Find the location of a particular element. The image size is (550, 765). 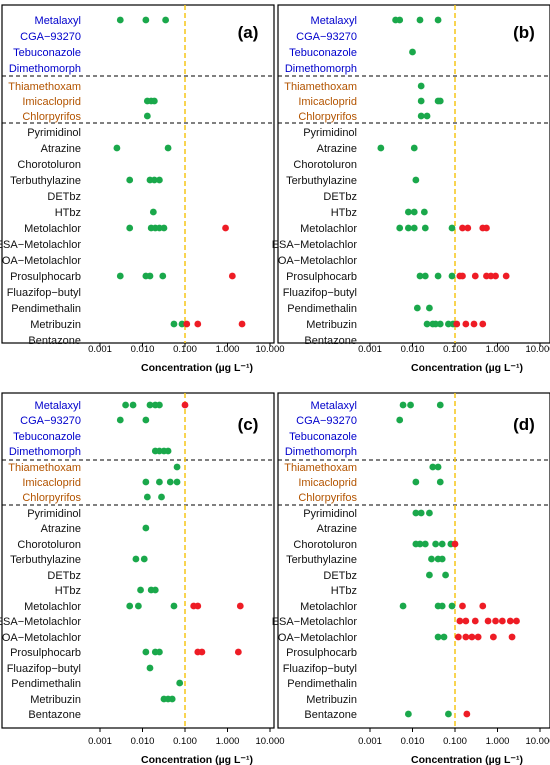

compound-label: Prosulphocarb is located at coordinates (45, 277).